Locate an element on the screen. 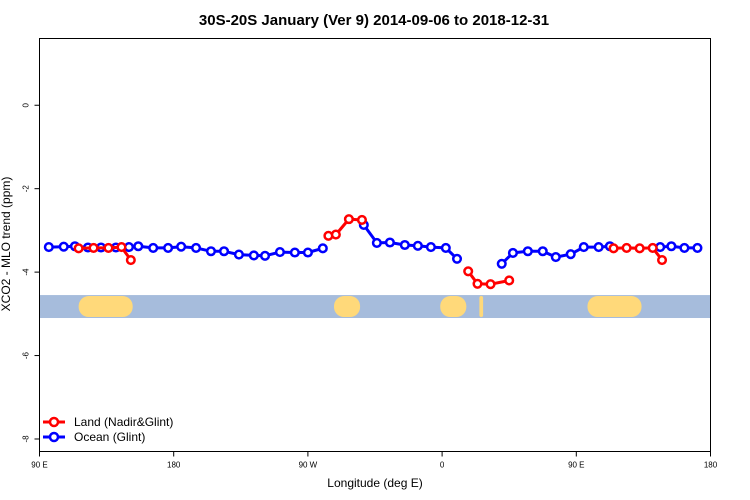  x-tick-label-5: 180 is located at coordinates (711, 465).